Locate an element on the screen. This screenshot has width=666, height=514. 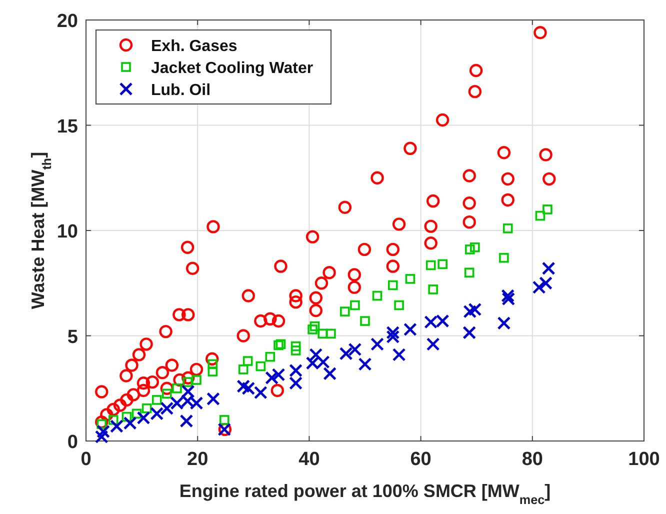
legend-label: Exh. Gases is located at coordinates (194, 46).